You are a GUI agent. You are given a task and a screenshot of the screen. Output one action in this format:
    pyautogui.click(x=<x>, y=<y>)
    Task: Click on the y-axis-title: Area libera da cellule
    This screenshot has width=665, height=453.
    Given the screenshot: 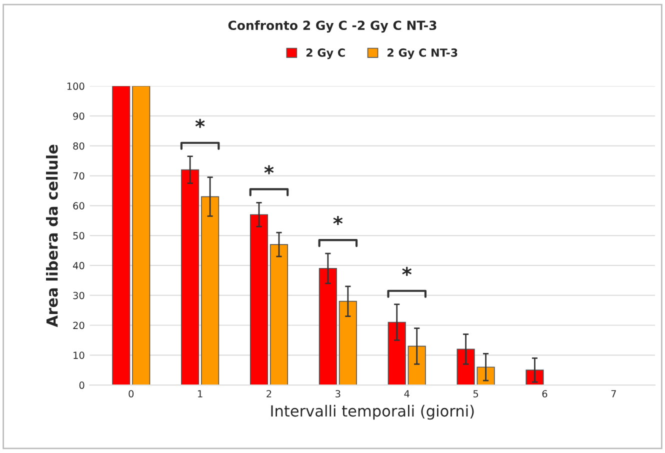 What is the action you would take?
    pyautogui.click(x=52, y=236)
    